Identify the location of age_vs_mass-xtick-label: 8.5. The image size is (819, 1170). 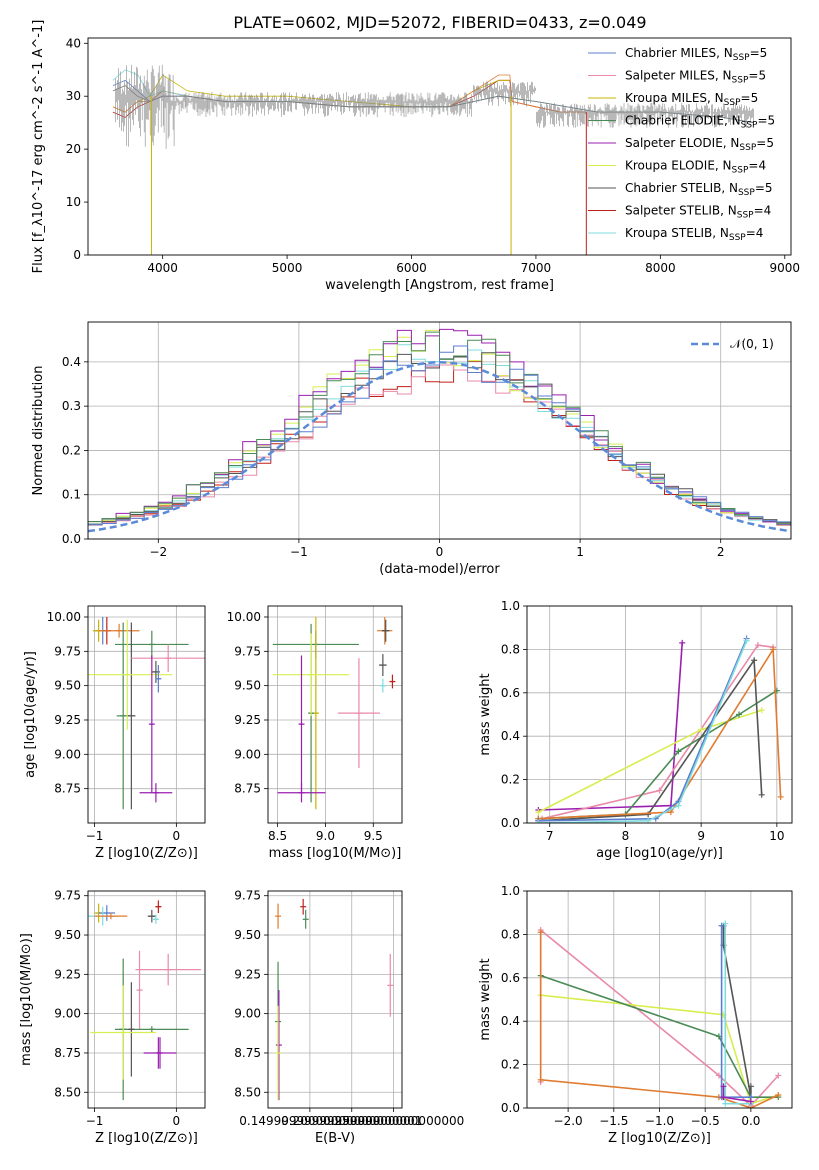
(277, 836).